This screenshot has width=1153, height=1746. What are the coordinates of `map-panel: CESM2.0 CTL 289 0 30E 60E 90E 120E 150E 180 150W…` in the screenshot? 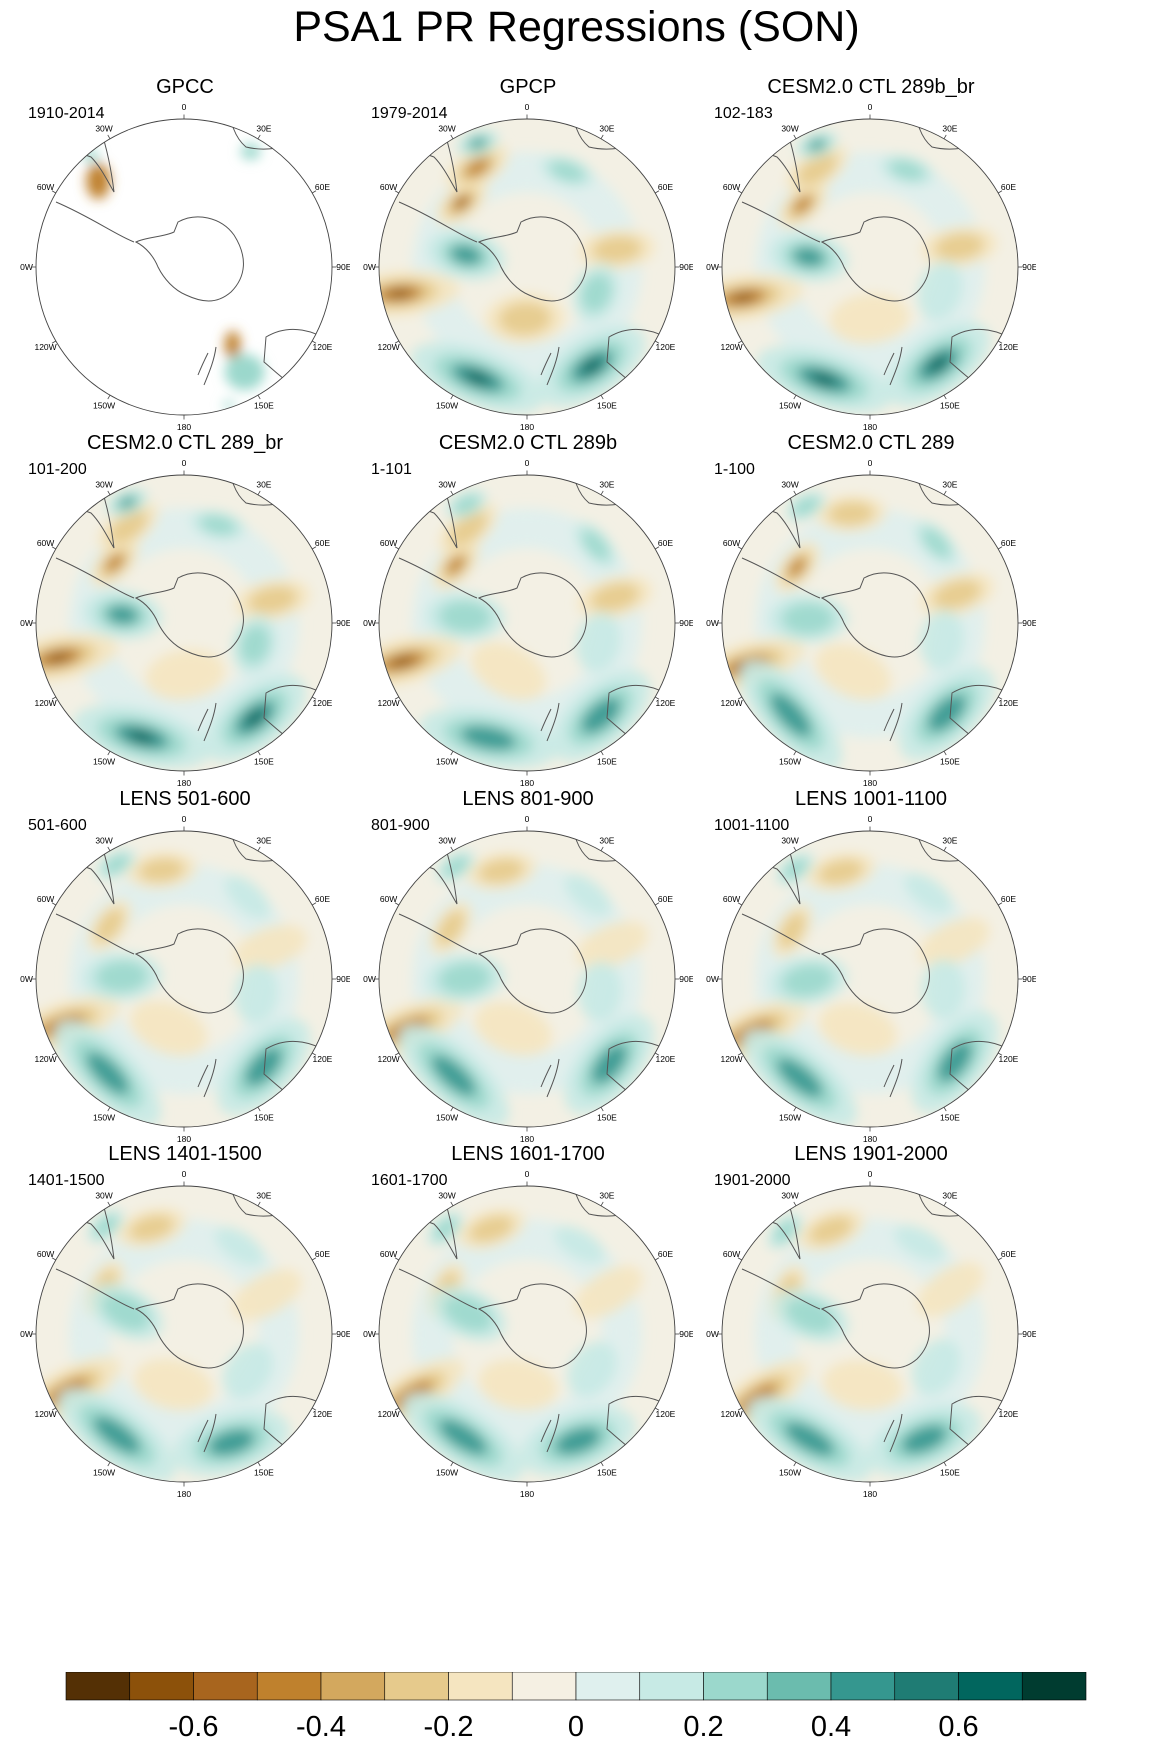 It's located at (891, 621).